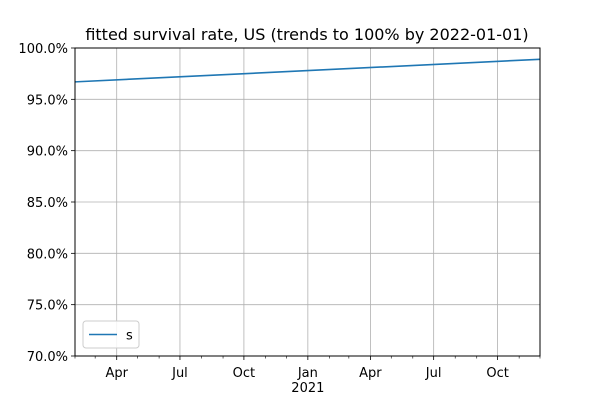  What do you see at coordinates (307, 373) in the screenshot?
I see `x-tick-label: Jan` at bounding box center [307, 373].